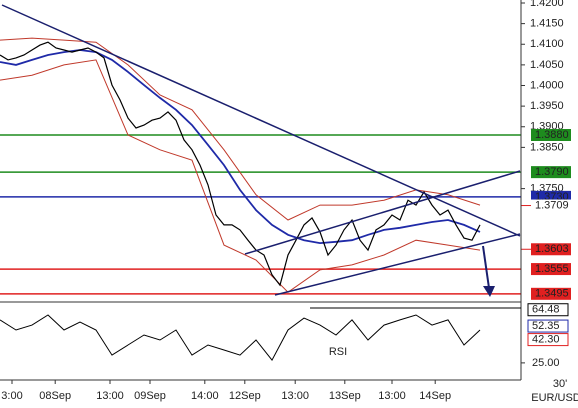 This screenshot has width=578, height=408. Describe the element at coordinates (547, 106) in the screenshot. I see `y-tick-label: 1.3950` at that location.